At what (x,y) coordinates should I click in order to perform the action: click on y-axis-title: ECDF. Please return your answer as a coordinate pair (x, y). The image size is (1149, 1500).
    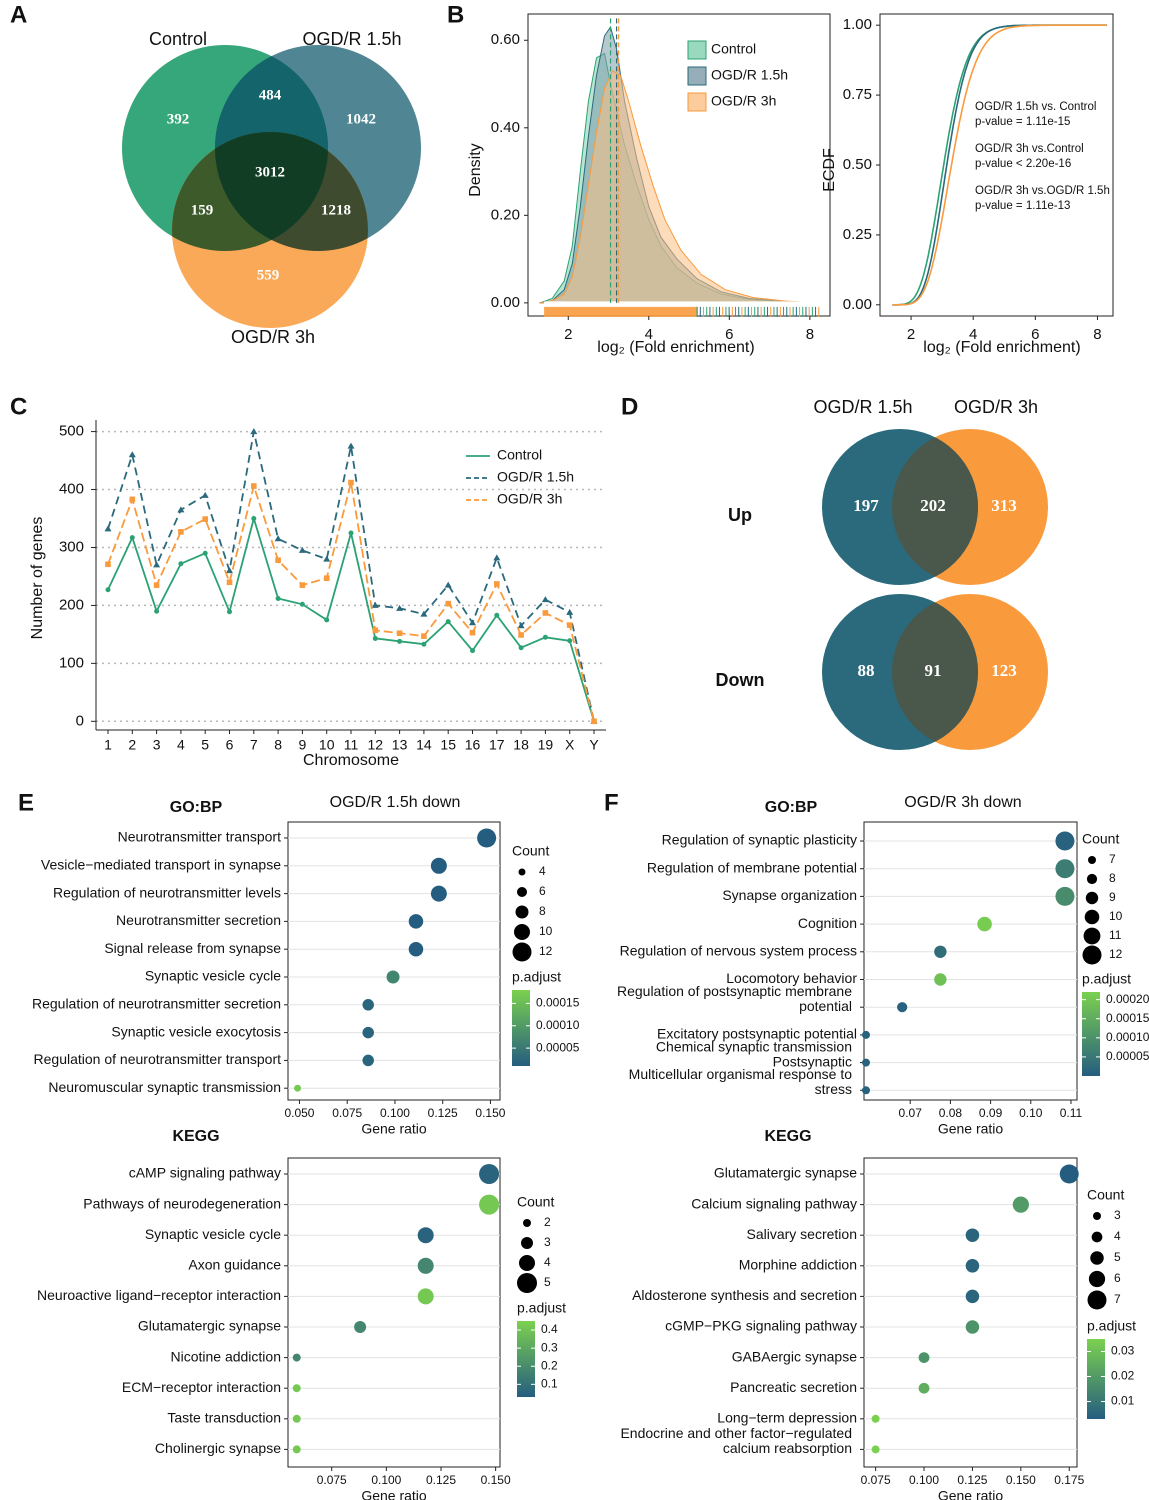
    Looking at the image, I should click on (829, 170).